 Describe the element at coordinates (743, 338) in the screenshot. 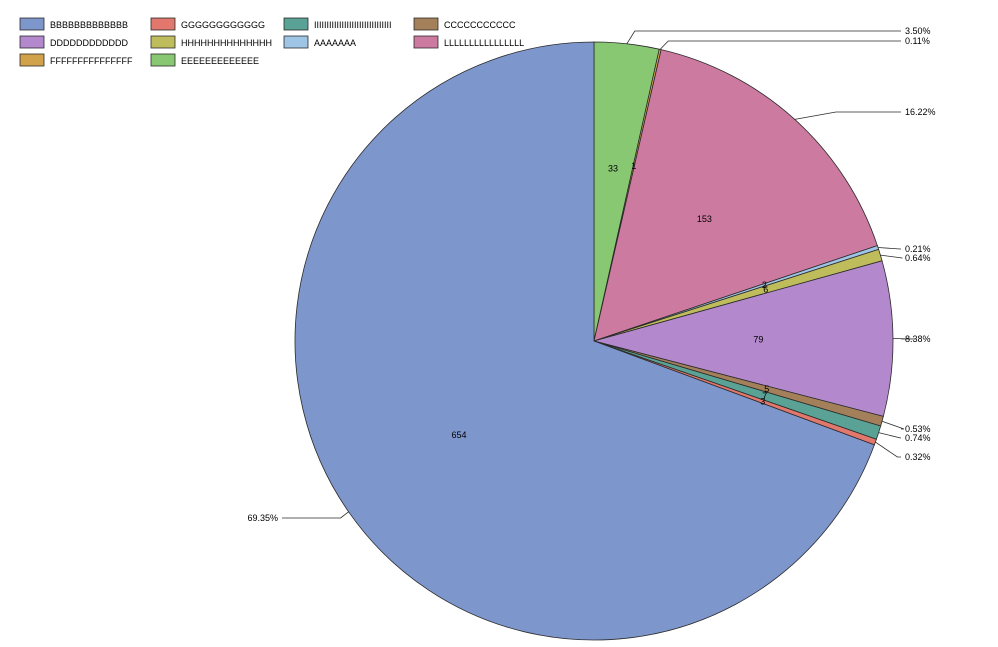

I see `pie-slice-dddddddddddd` at that location.